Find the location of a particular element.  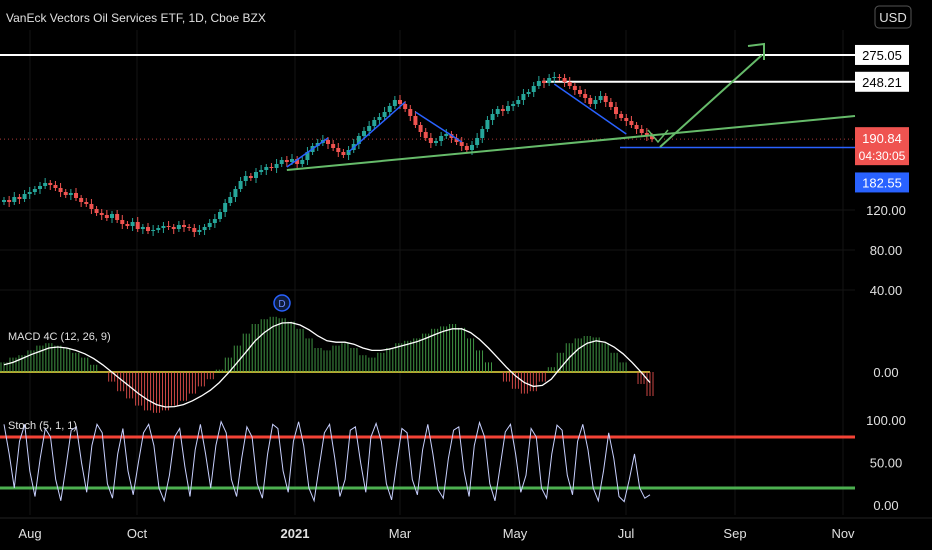

support-badge is located at coordinates (882, 182).